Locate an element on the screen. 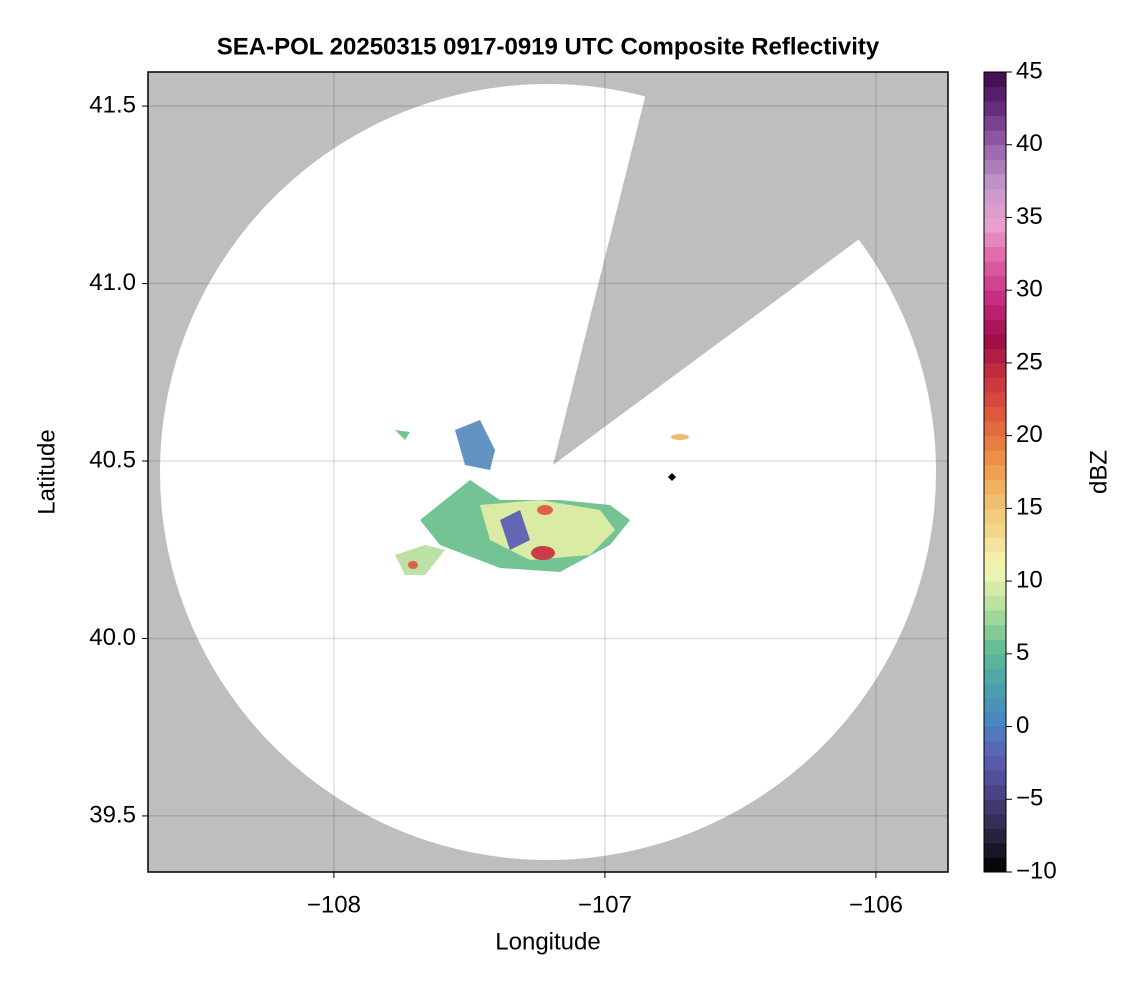 The height and width of the screenshot is (995, 1146). colorbar-tick-label: 0 is located at coordinates (1022, 725).